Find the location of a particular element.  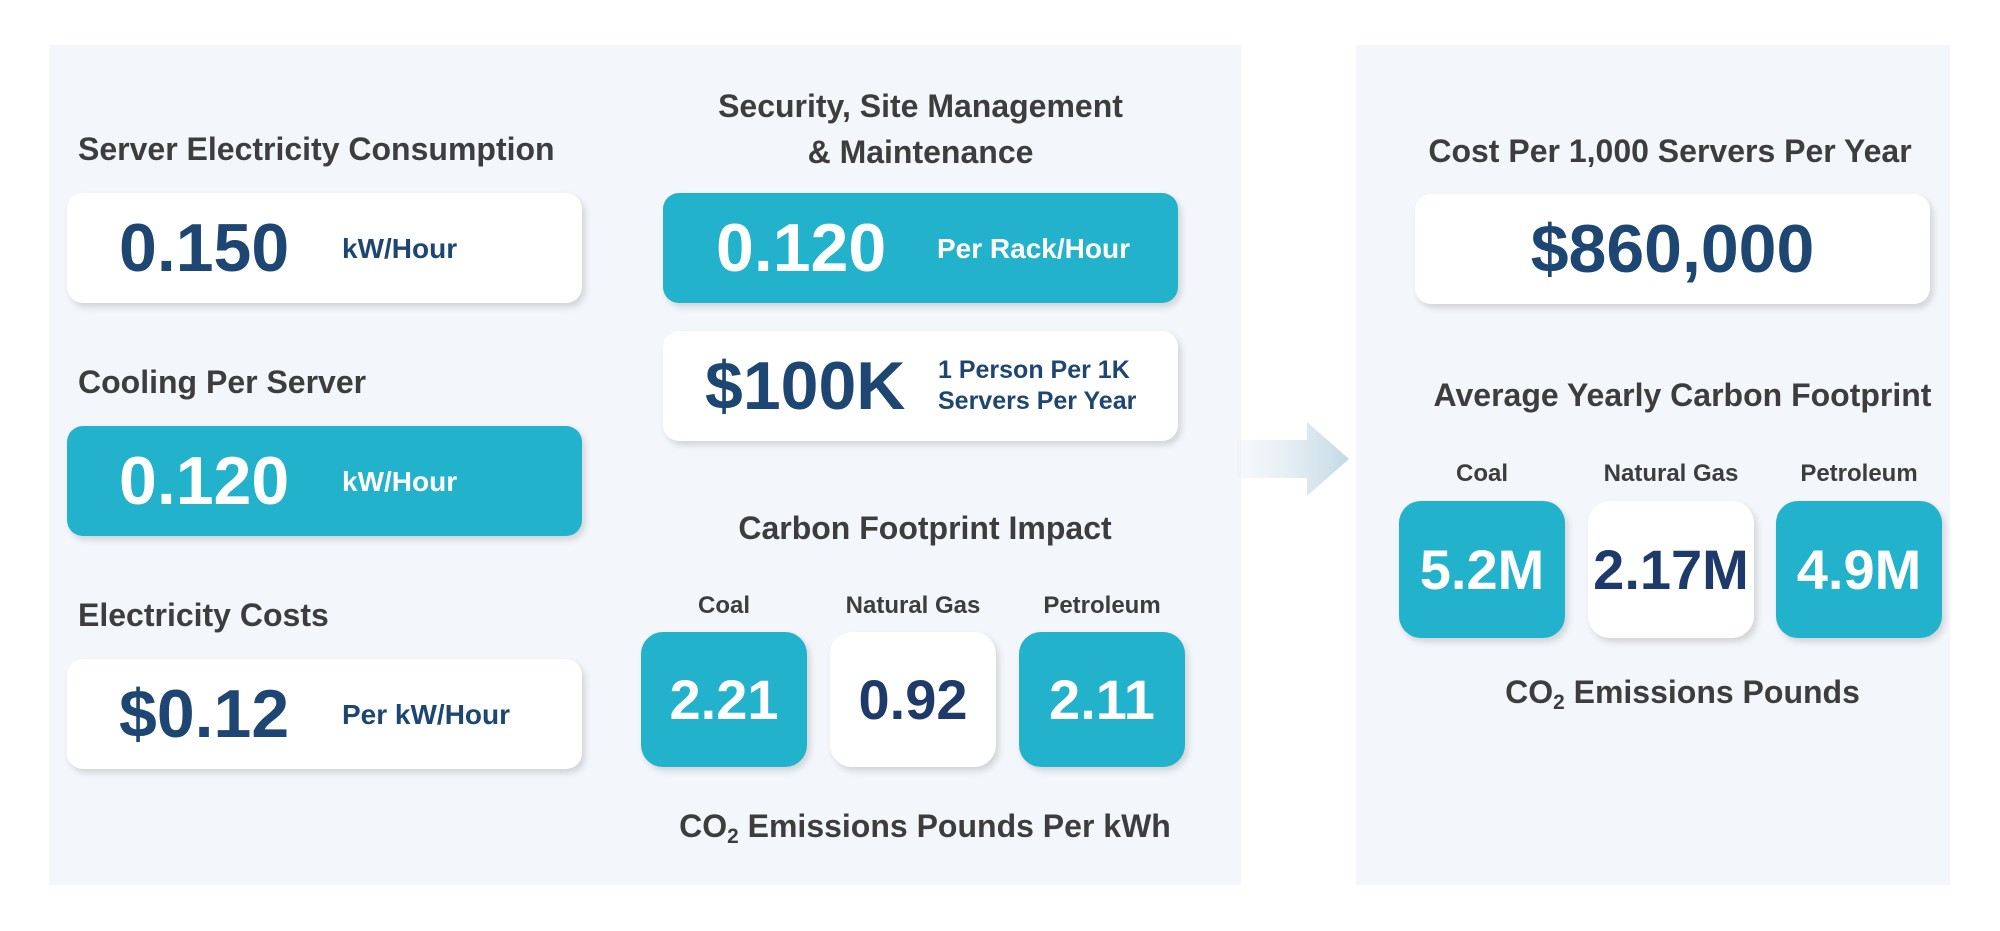

carbon-impact-footer-rest: Emissions Pounds Per kWh is located at coordinates (954, 826).